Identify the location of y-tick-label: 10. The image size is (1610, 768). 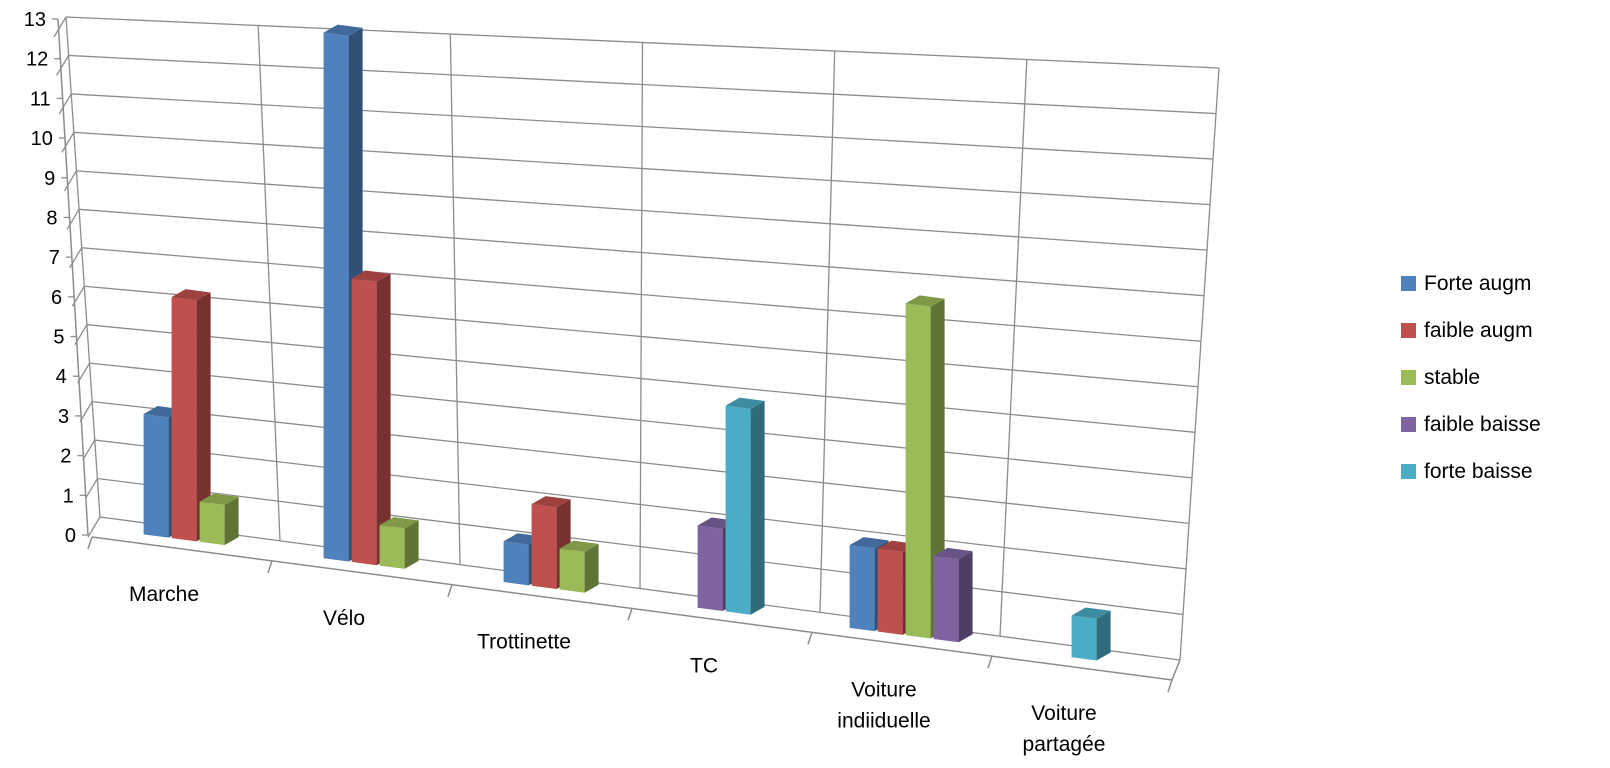
(42, 139).